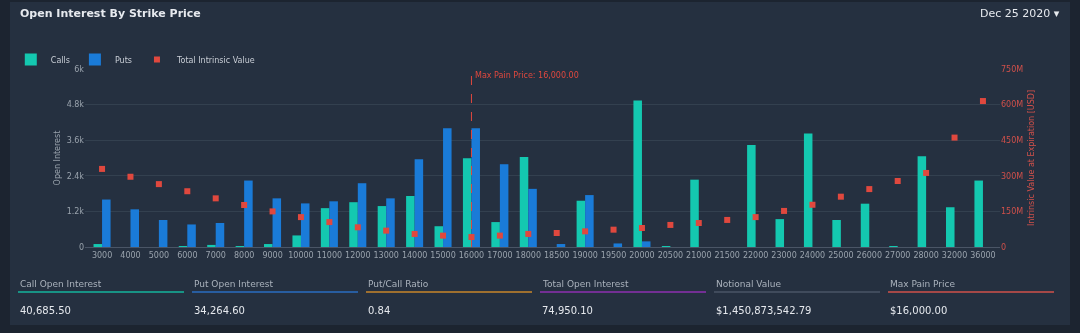  Describe the element at coordinates (1012, 105) in the screenshot. I see `y2-tick-label: 600M` at that location.